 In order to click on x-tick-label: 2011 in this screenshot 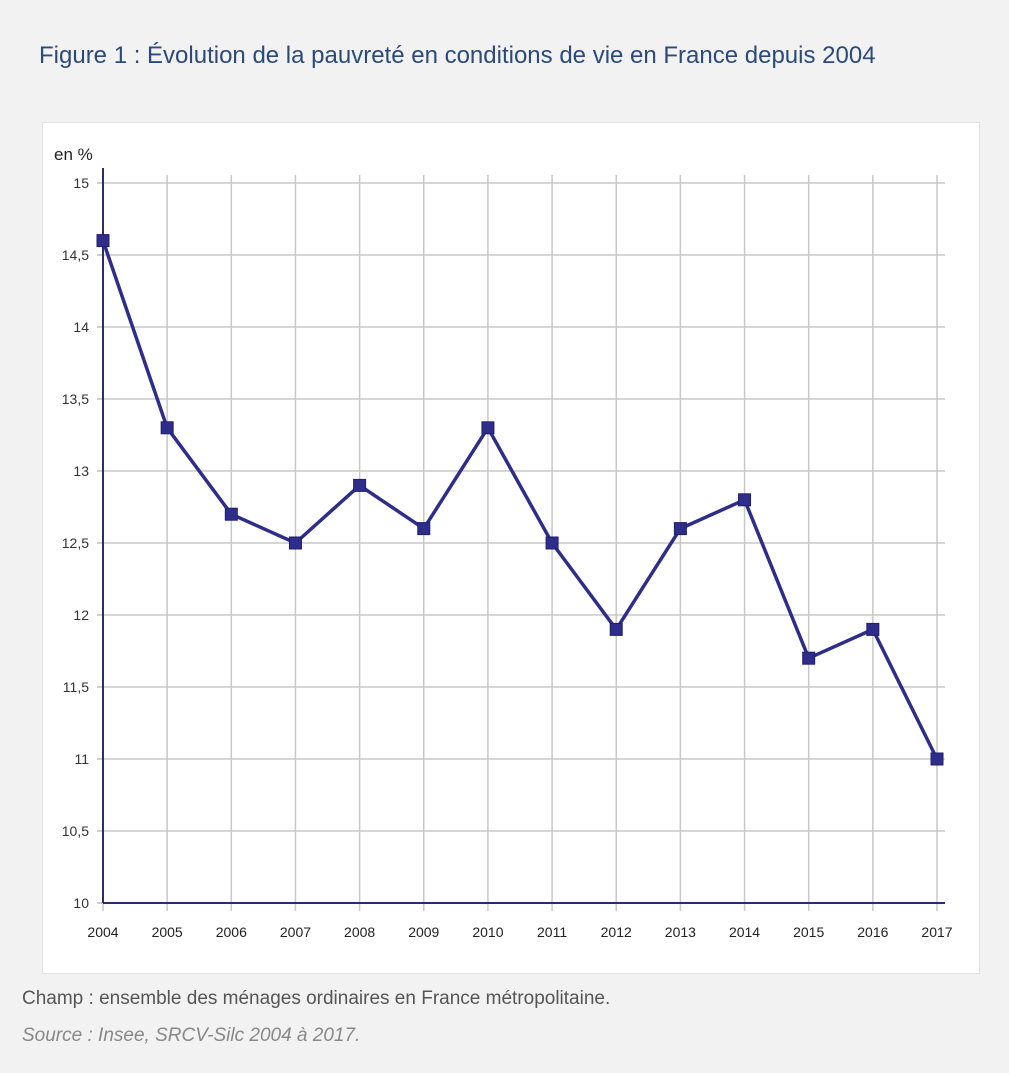, I will do `click(552, 932)`.